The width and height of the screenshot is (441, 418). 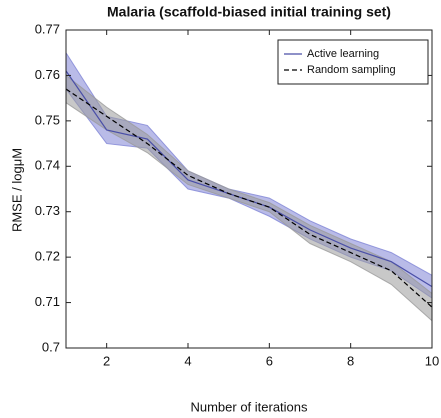 I want to click on legend: Active learning Random sampling, so click(x=353, y=62).